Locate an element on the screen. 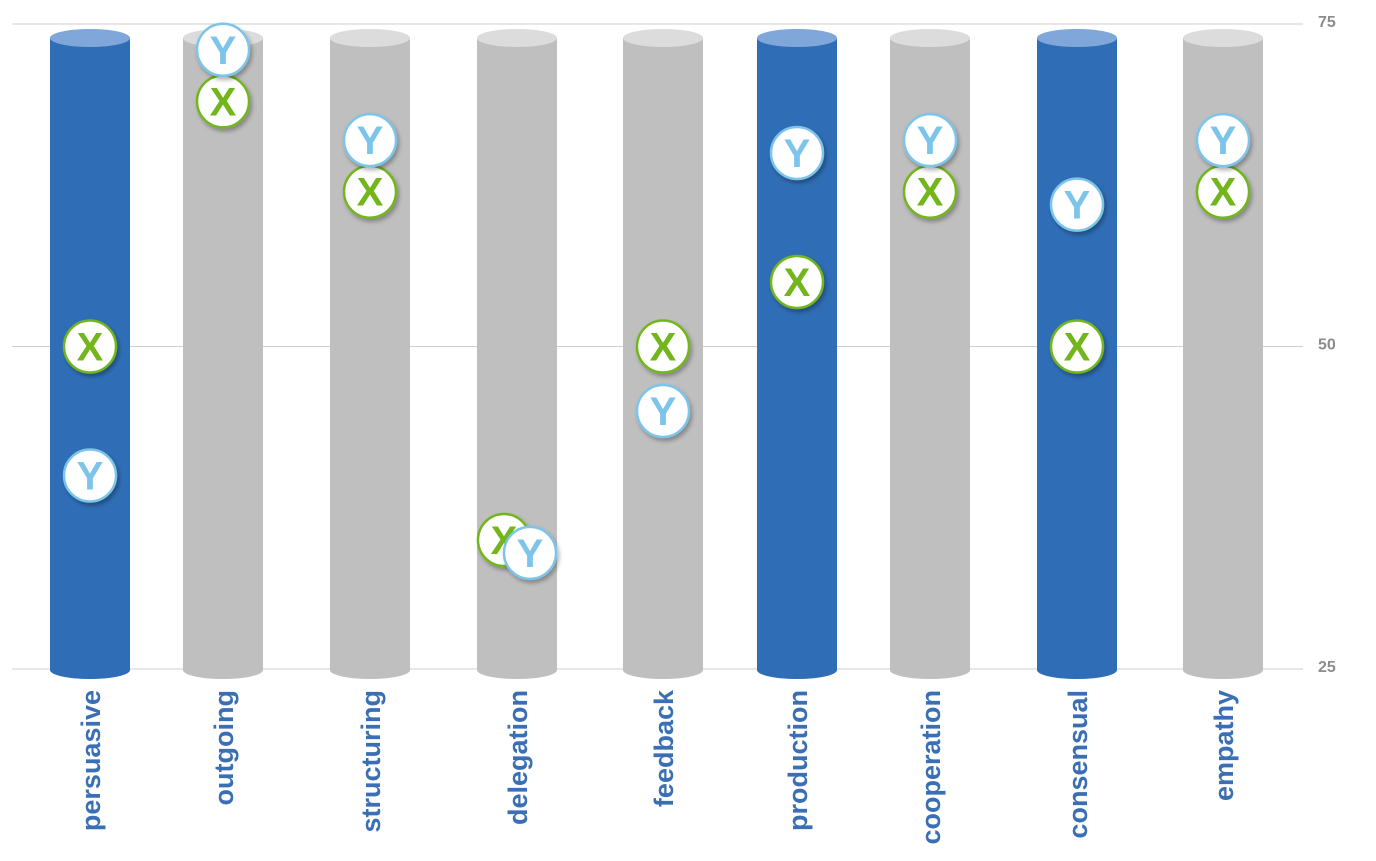 This screenshot has width=1376, height=861. marker-y-cooperation: Y is located at coordinates (930, 140).